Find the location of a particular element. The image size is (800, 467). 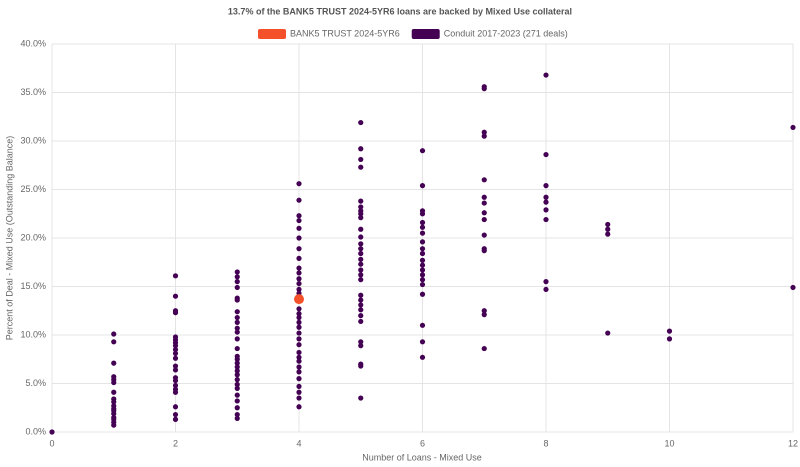

x-tick-label: 12 is located at coordinates (793, 443).